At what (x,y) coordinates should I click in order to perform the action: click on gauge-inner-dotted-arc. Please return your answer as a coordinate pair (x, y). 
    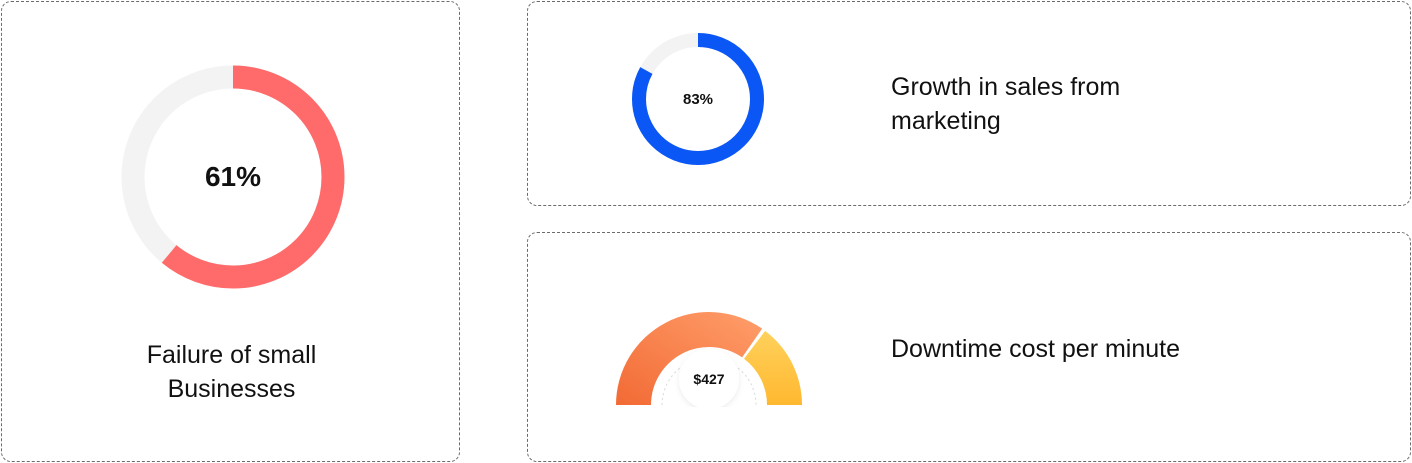
    Looking at the image, I should click on (709, 381).